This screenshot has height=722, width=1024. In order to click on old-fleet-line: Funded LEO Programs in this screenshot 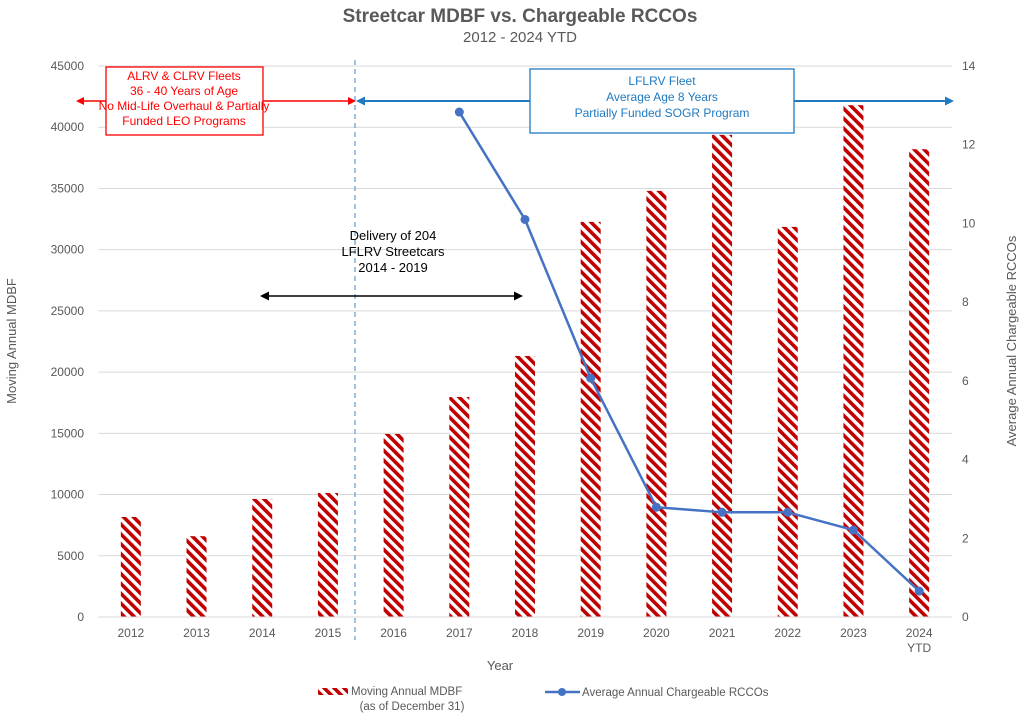, I will do `click(183, 121)`.